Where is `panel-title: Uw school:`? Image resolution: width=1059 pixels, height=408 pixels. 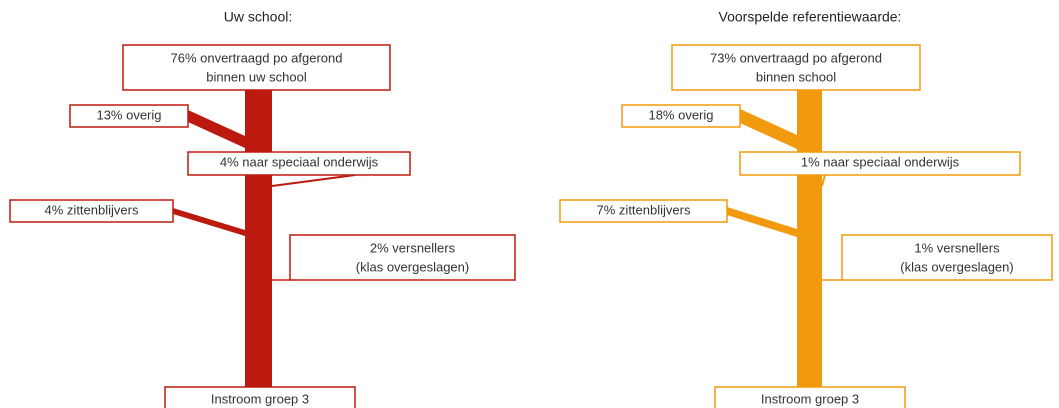 panel-title: Uw school: is located at coordinates (258, 17).